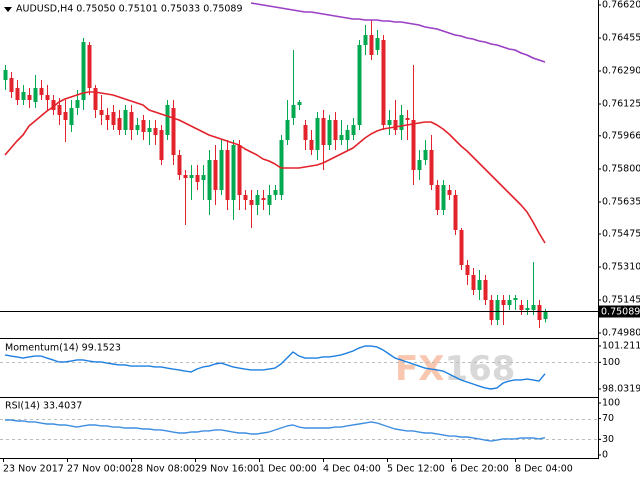 Image resolution: width=640 pixels, height=480 pixels. What do you see at coordinates (621, 5) in the screenshot?
I see `y-tick-label: 0.76620` at bounding box center [621, 5].